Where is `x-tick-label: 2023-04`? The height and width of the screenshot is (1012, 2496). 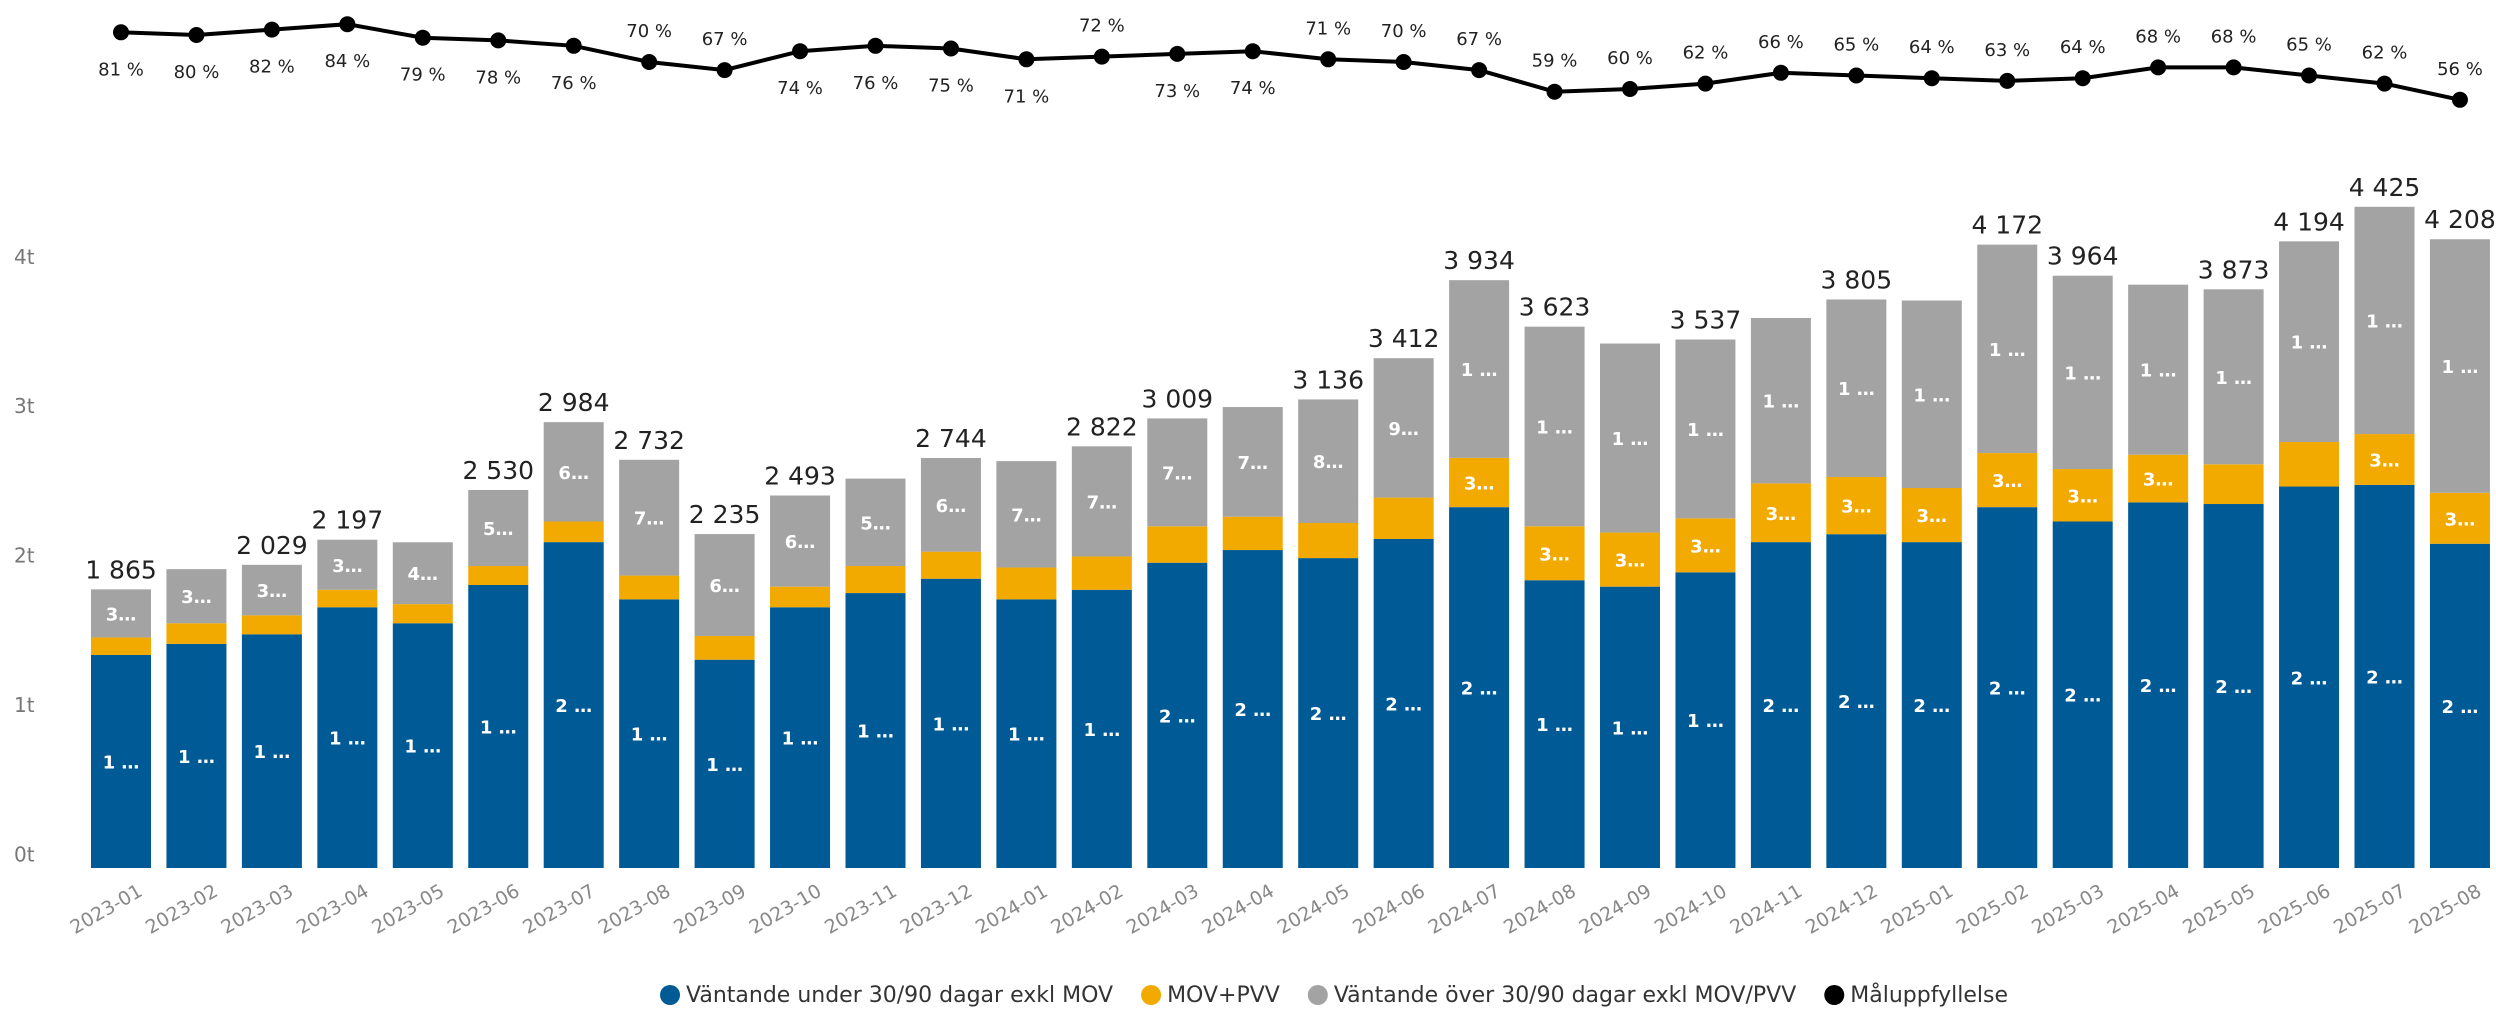
x-tick-label: 2023-04 is located at coordinates (333, 909).